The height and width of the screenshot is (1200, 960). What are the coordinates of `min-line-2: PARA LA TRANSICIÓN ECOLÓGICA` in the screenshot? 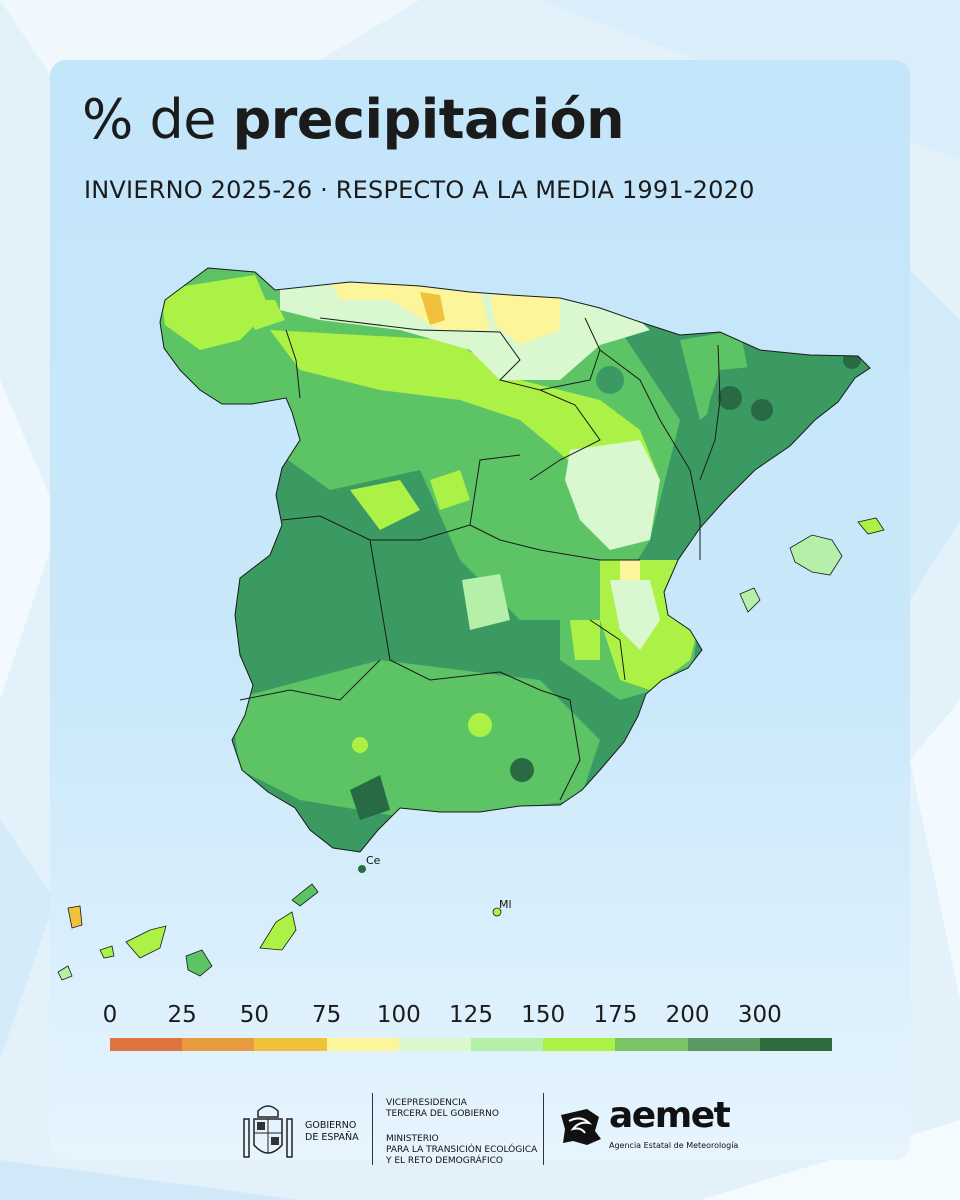 It's located at (462, 1150).